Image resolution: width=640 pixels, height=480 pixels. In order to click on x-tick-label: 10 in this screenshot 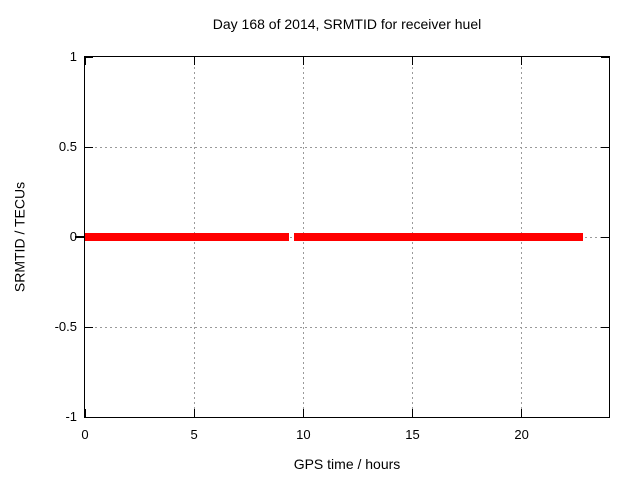, I will do `click(303, 434)`.